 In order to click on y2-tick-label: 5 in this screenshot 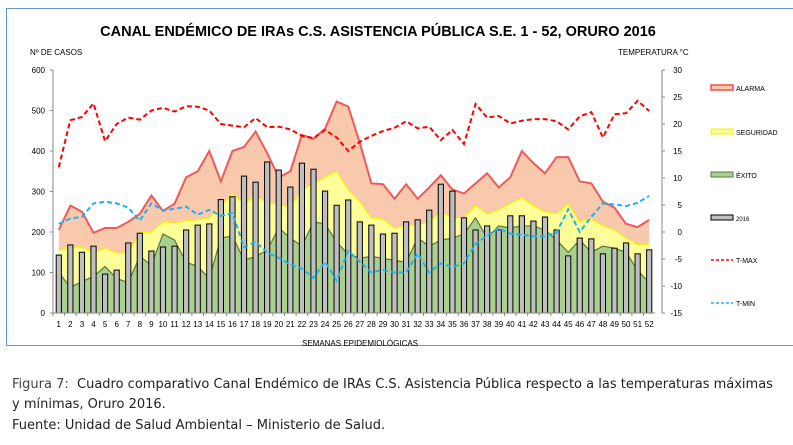, I will do `click(680, 205)`.